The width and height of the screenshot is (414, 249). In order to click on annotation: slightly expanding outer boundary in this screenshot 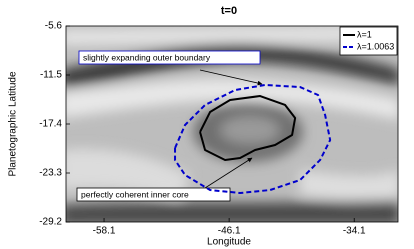, I will do `click(147, 57)`.